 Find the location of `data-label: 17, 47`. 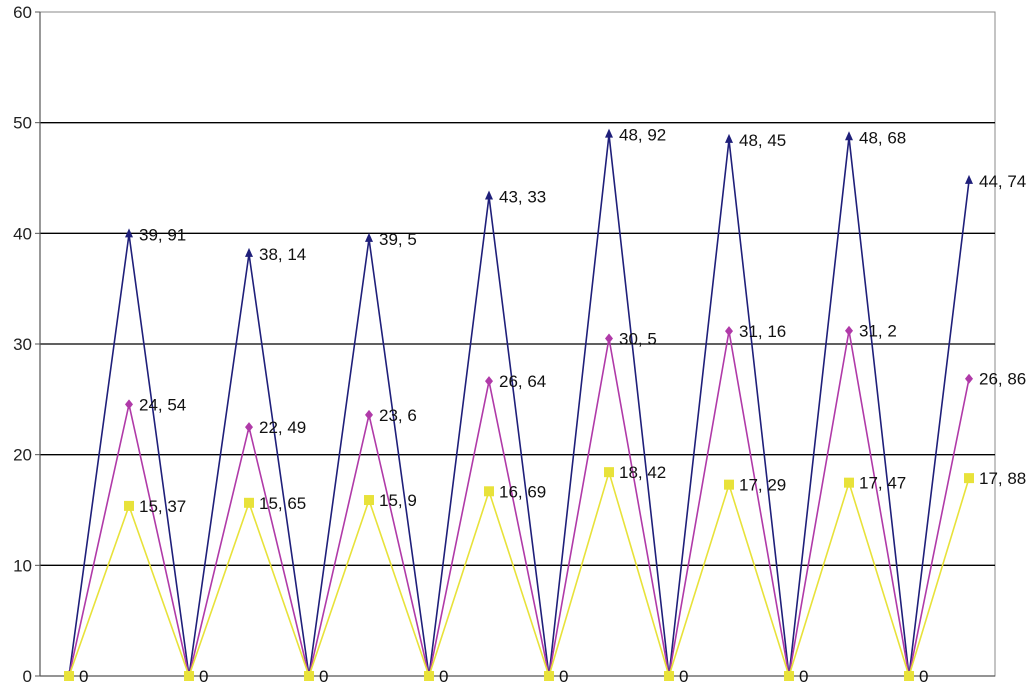

data-label: 17, 47 is located at coordinates (882, 483).